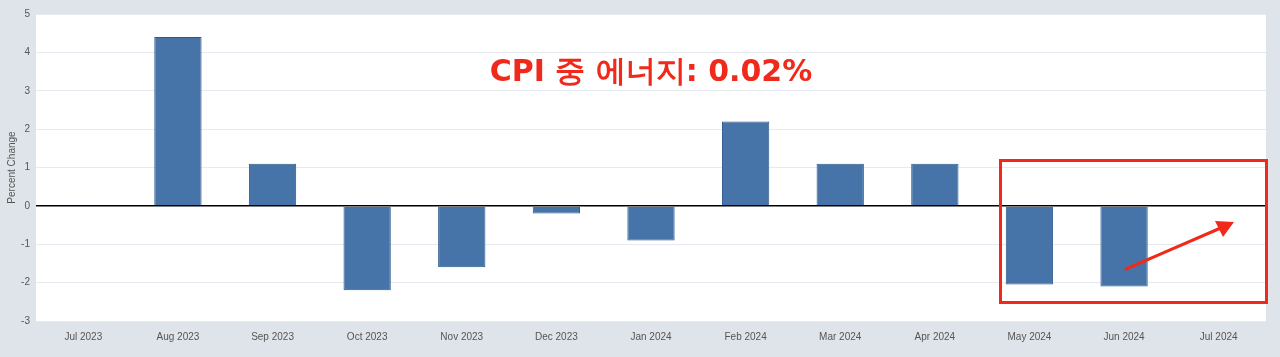 The image size is (1280, 357). What do you see at coordinates (83, 336) in the screenshot?
I see `x-tick-label: Jul 2023` at bounding box center [83, 336].